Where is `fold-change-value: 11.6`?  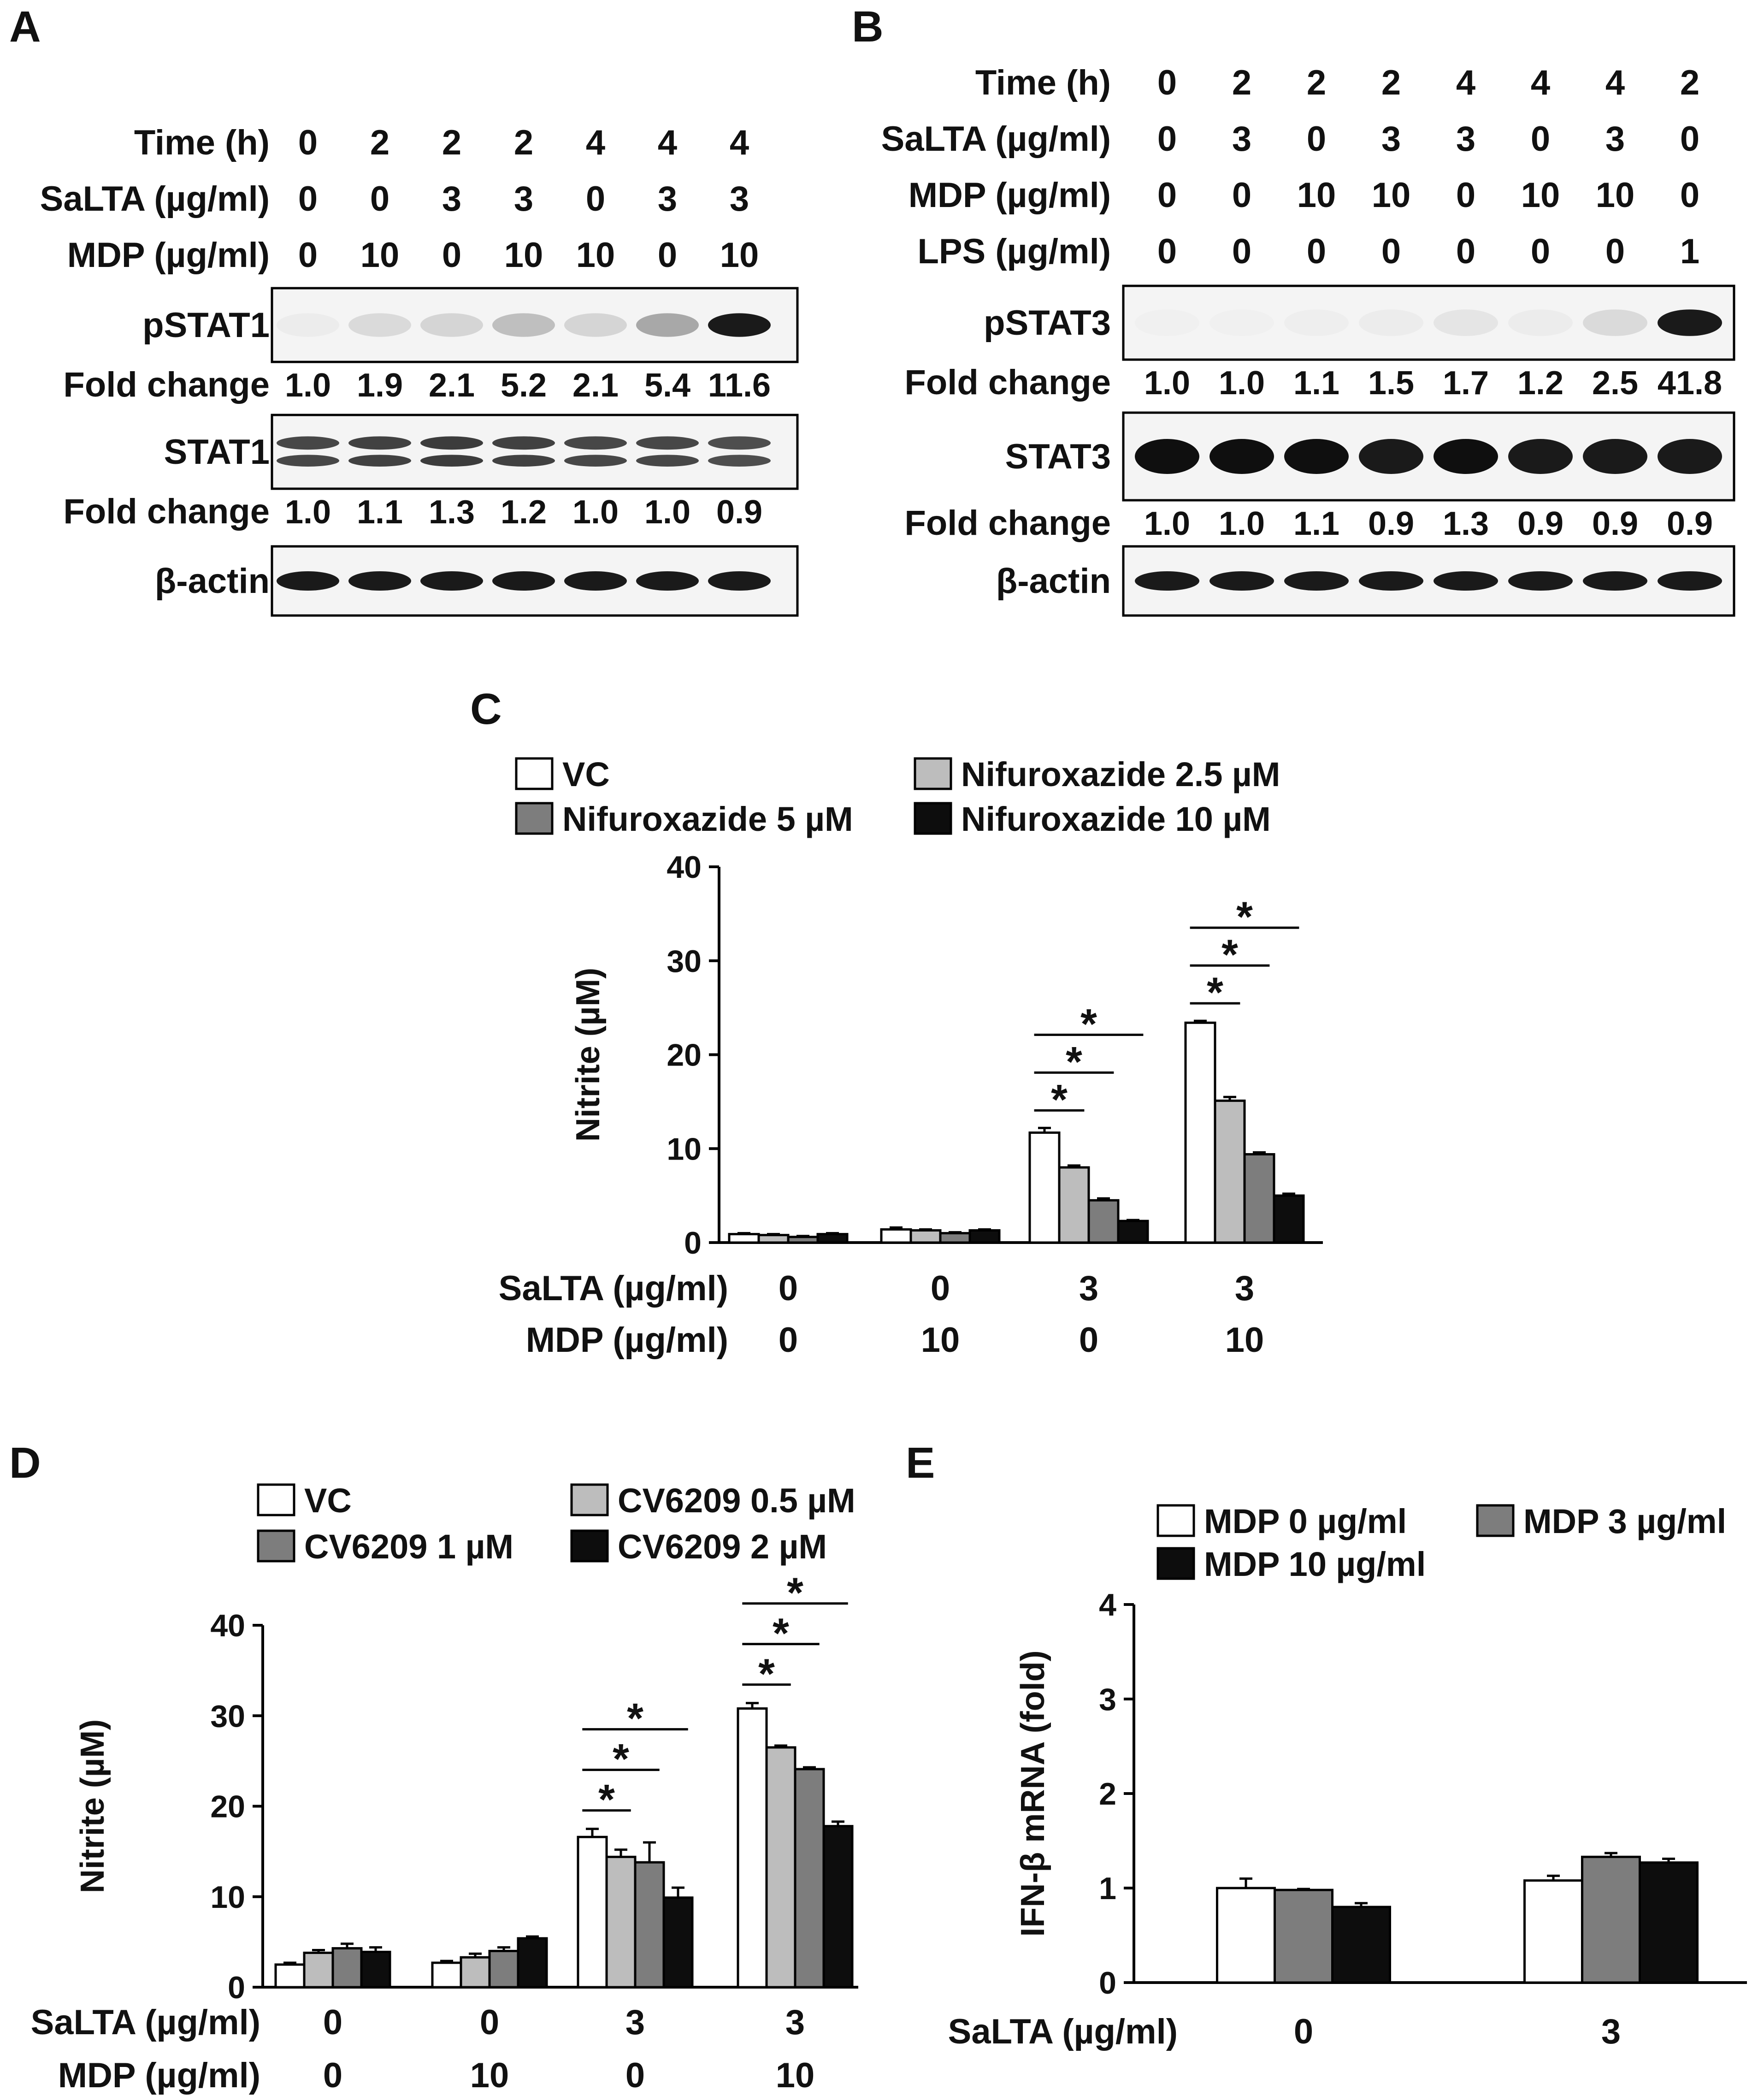
fold-change-value: 11.6 is located at coordinates (739, 385).